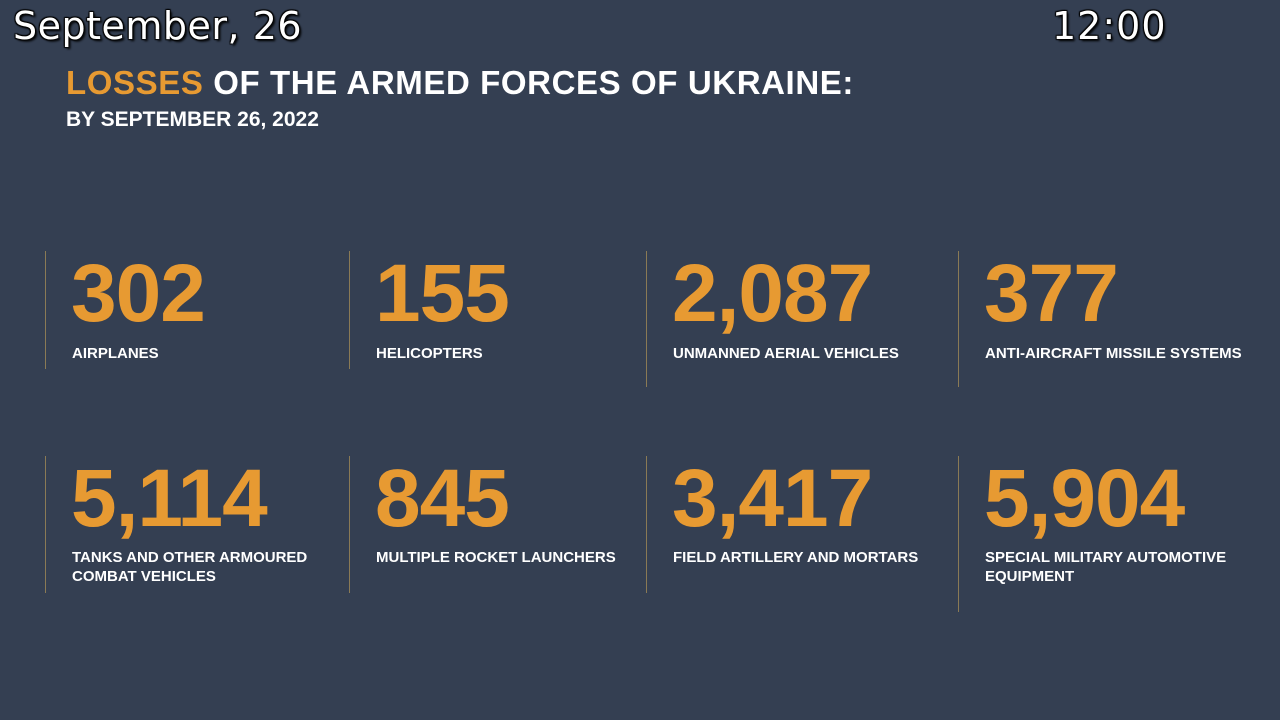  What do you see at coordinates (1084, 498) in the screenshot?
I see `stat-value: 5,904` at bounding box center [1084, 498].